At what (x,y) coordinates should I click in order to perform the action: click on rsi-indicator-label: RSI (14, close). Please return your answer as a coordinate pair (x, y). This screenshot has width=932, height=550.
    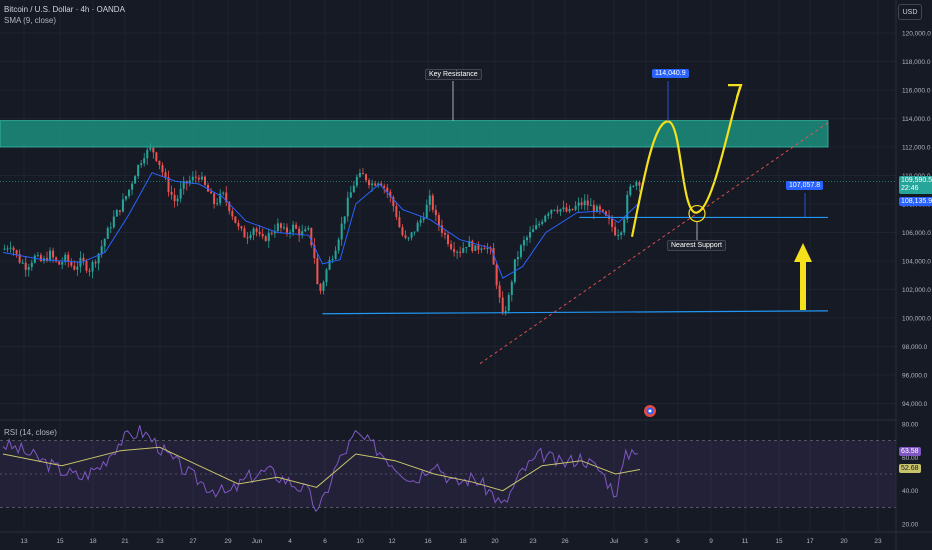
    Looking at the image, I should click on (30, 432).